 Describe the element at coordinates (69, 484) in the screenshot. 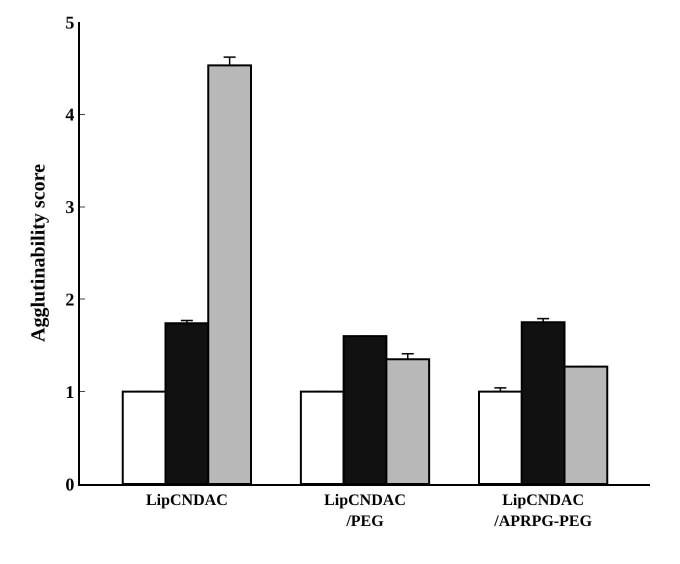

I see `y-tick-label: 0` at that location.